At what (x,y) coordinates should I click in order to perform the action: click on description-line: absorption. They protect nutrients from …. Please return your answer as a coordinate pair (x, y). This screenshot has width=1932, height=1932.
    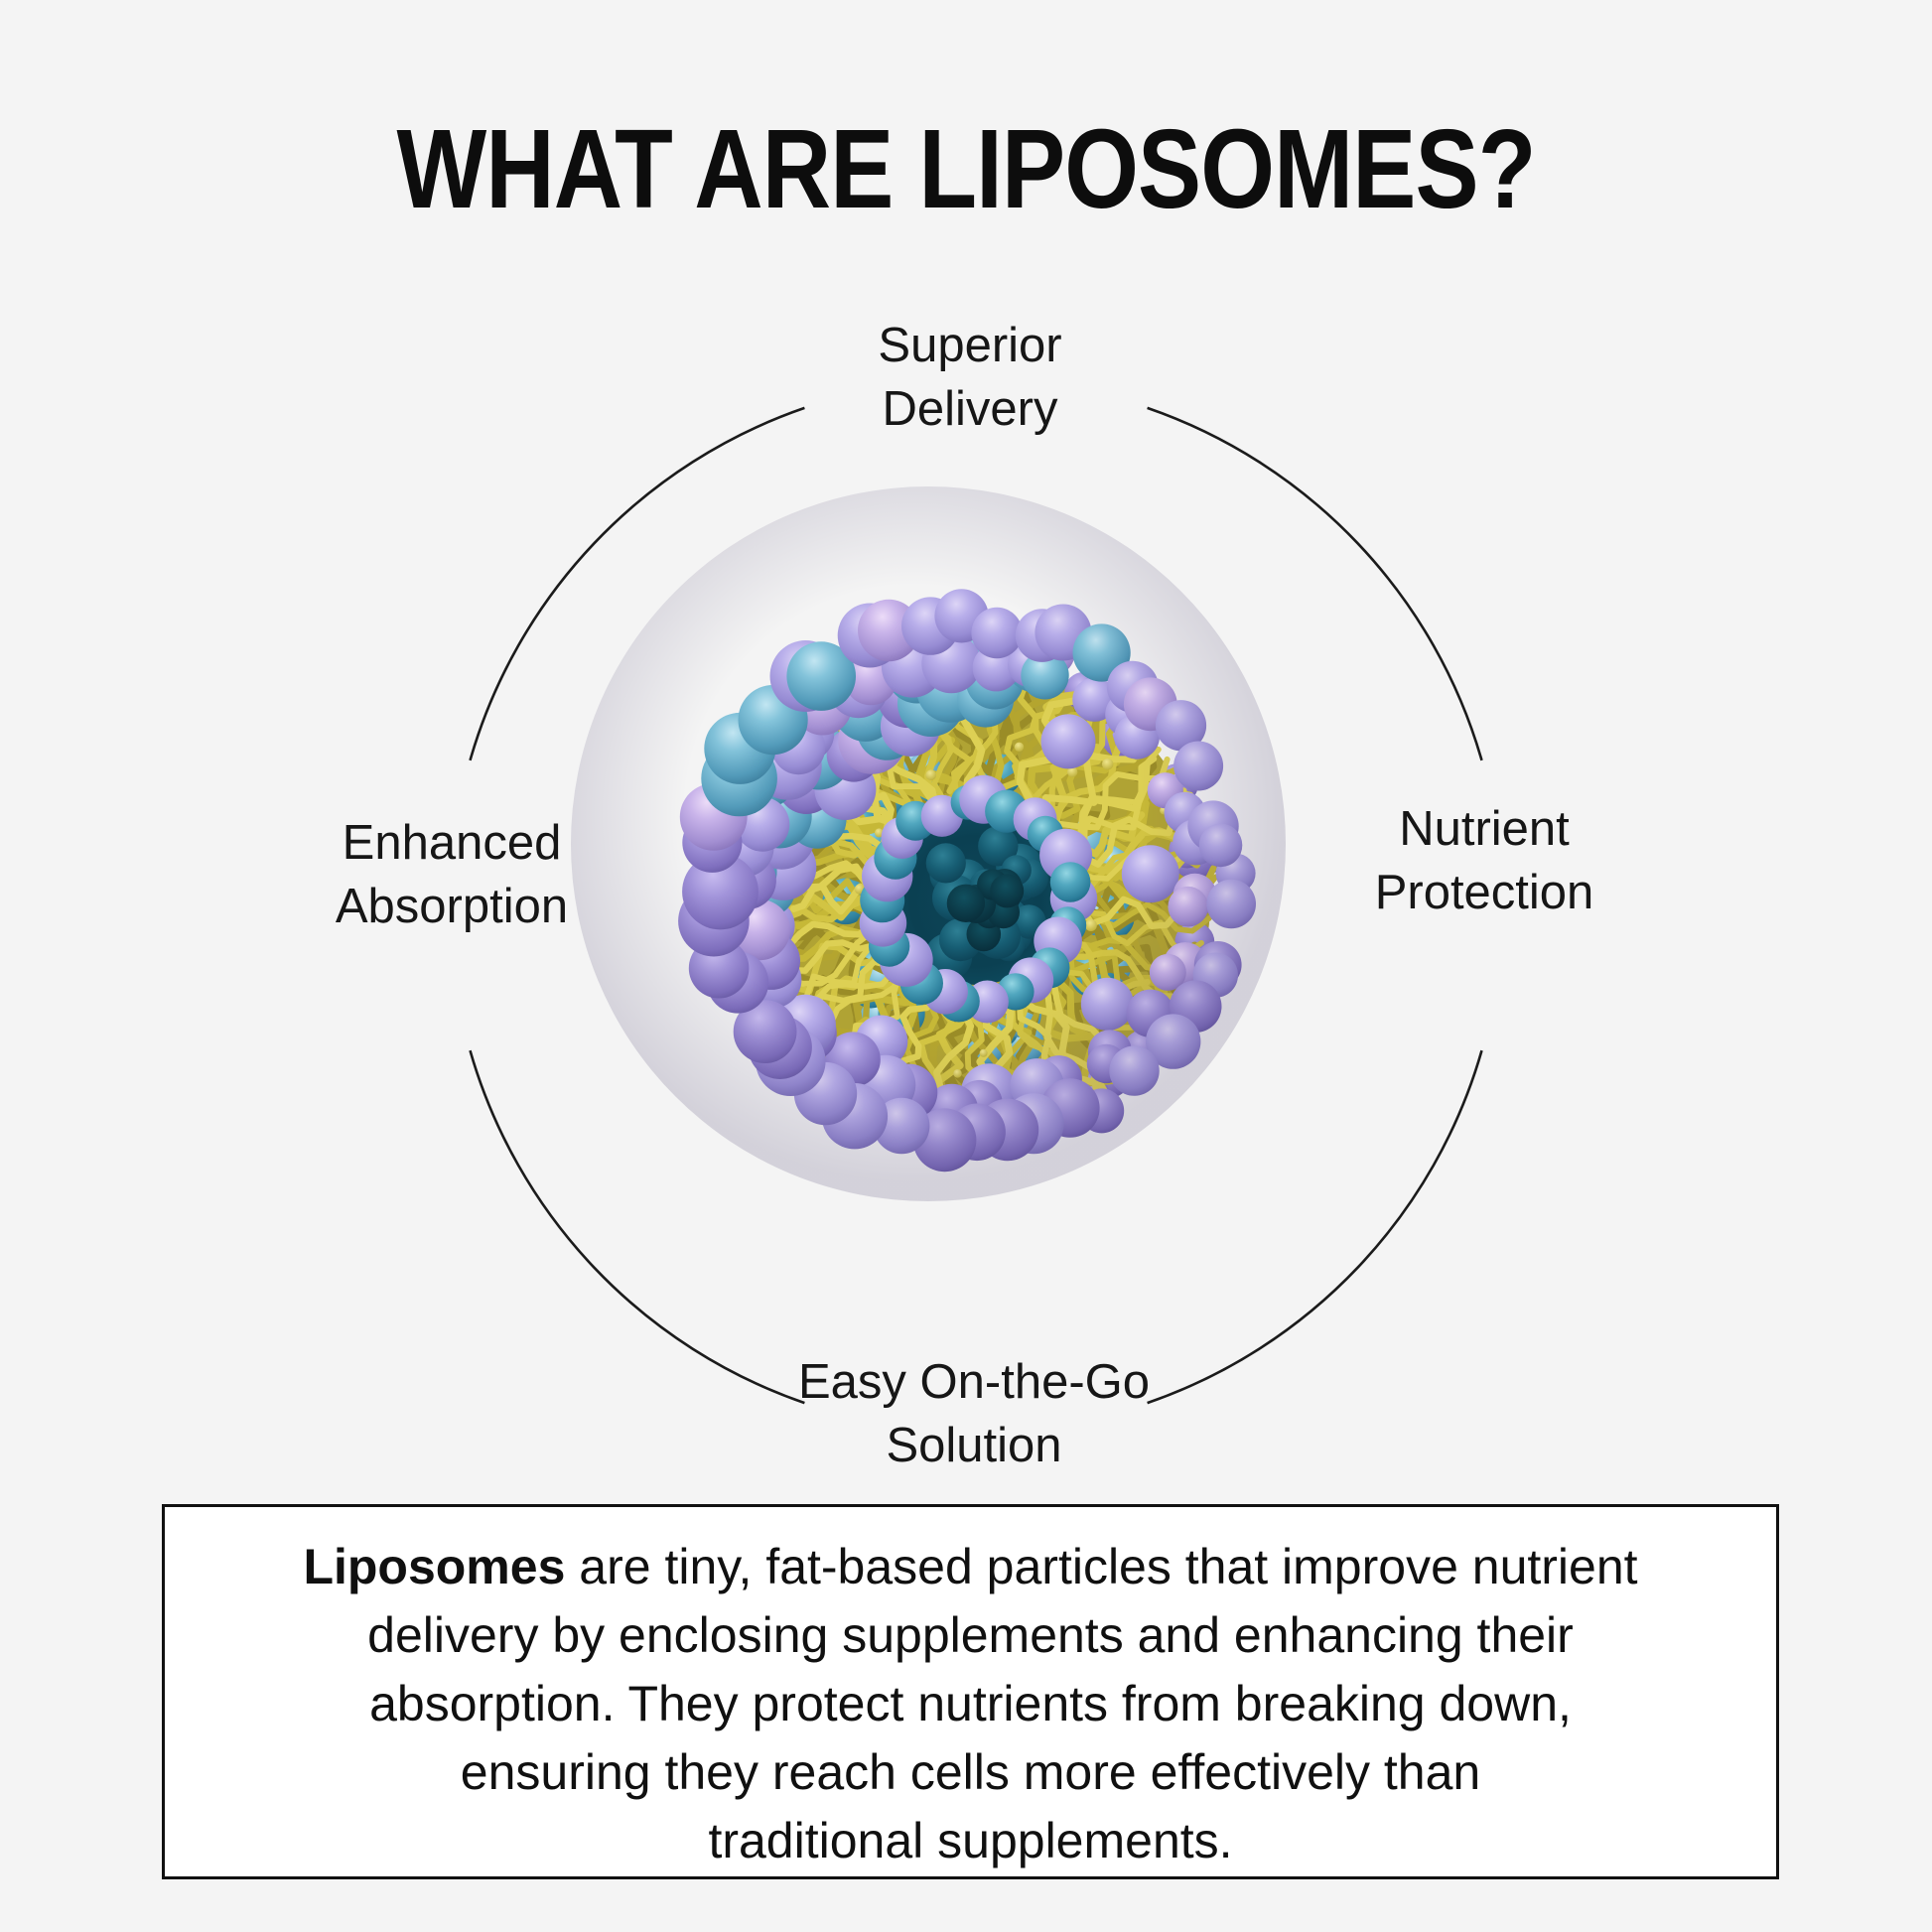
    Looking at the image, I should click on (971, 1703).